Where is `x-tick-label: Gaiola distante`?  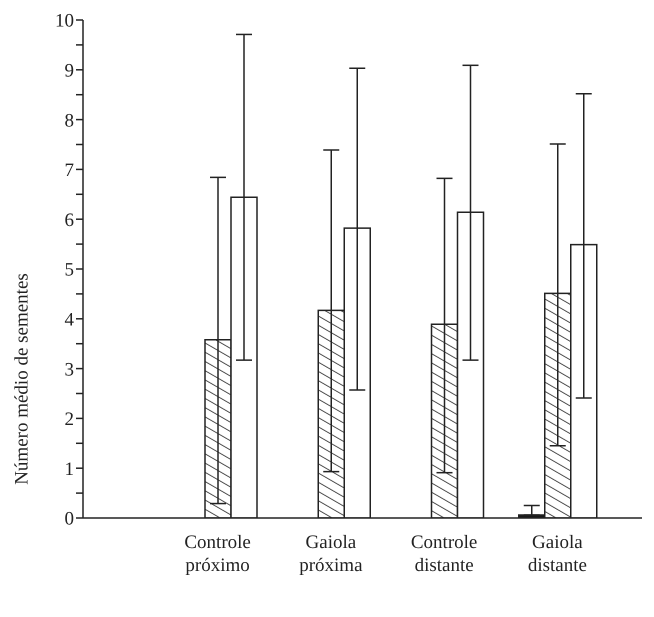
x-tick-label: Gaiola distante is located at coordinates (557, 554).